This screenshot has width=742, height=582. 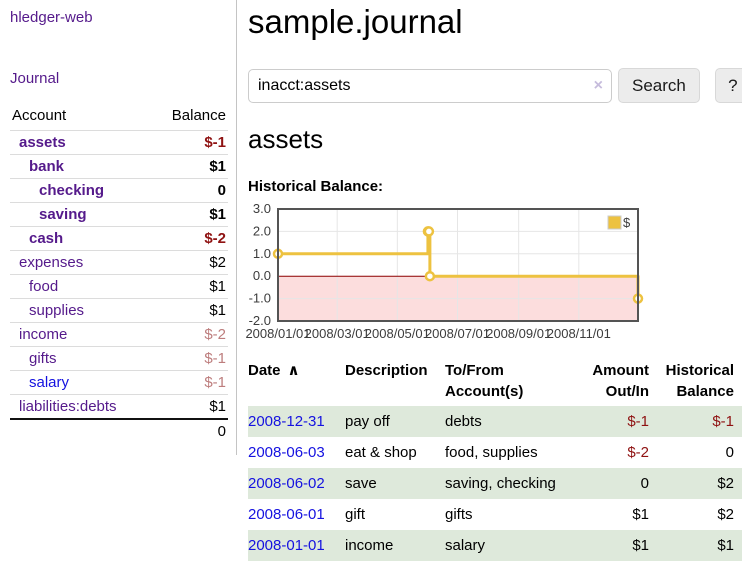 What do you see at coordinates (262, 275) in the screenshot?
I see `y-tick-label: 0.0` at bounding box center [262, 275].